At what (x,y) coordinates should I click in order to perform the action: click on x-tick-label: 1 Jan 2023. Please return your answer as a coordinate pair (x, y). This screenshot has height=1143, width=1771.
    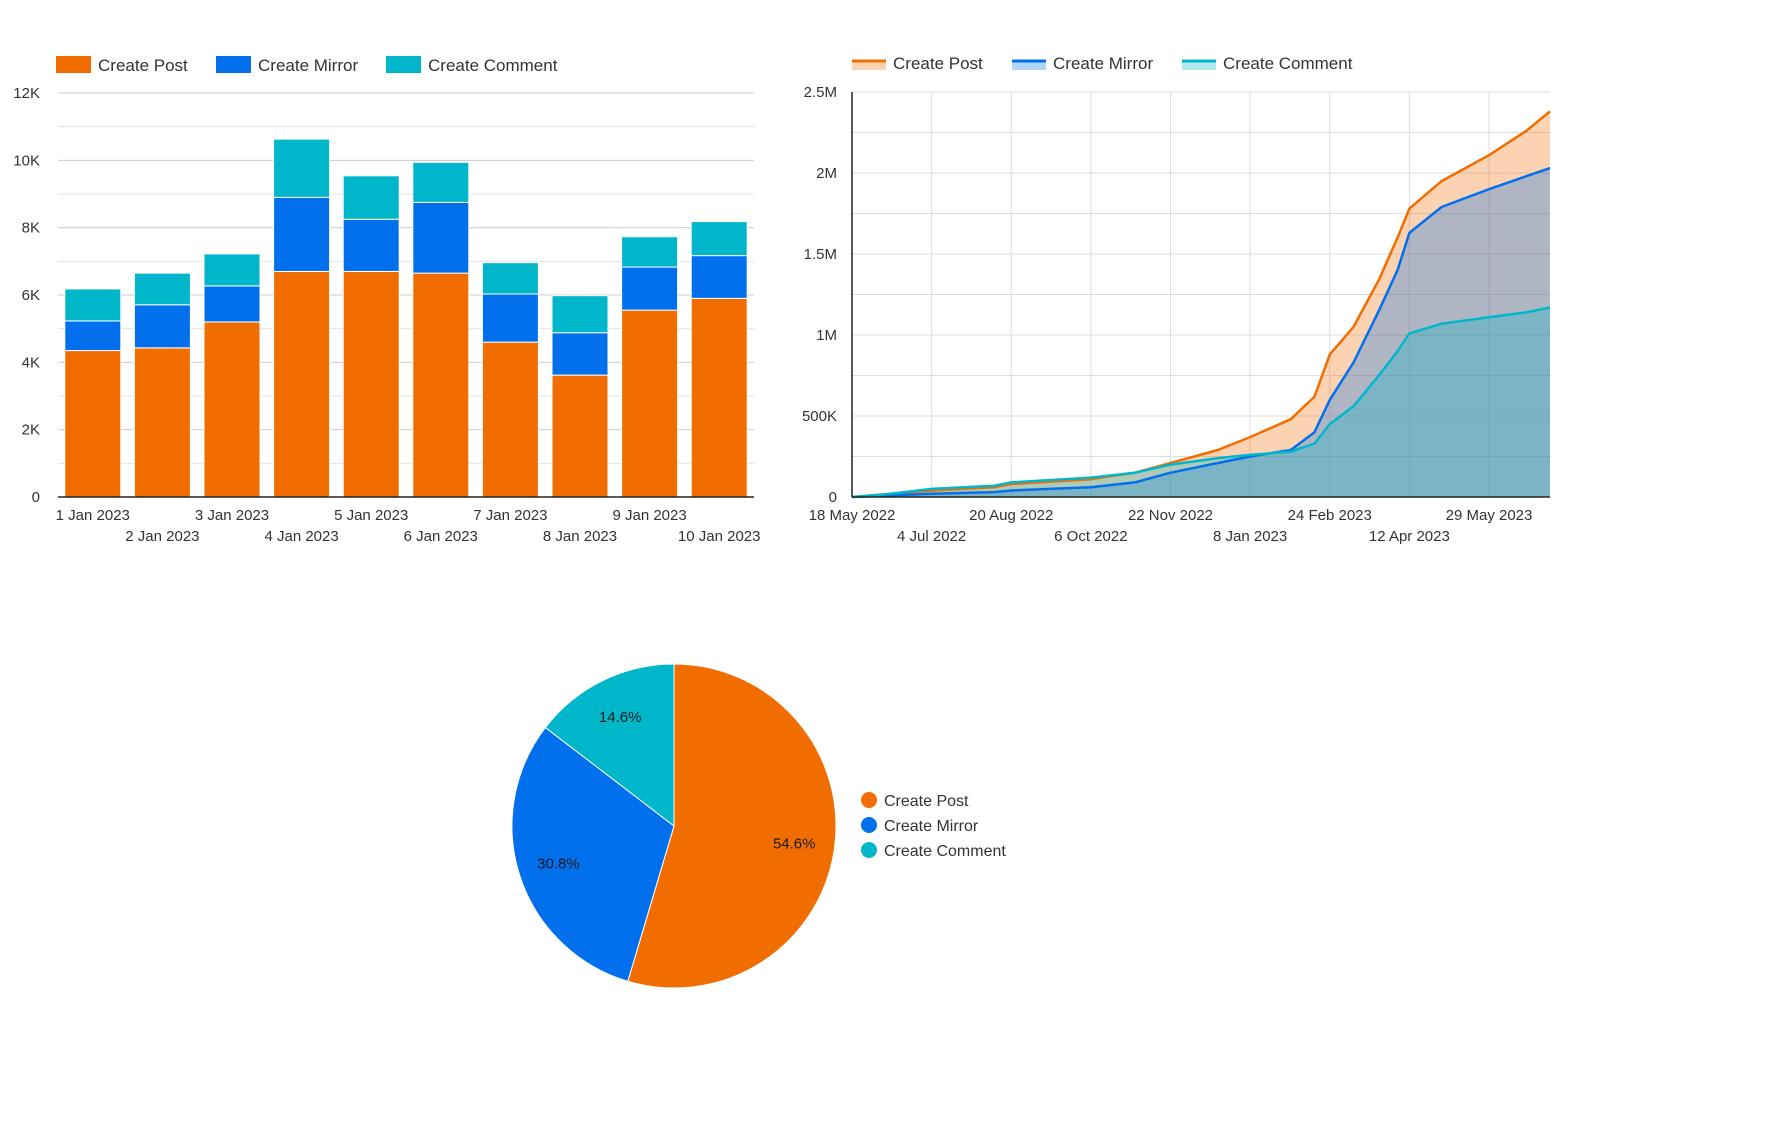
    Looking at the image, I should click on (93, 515).